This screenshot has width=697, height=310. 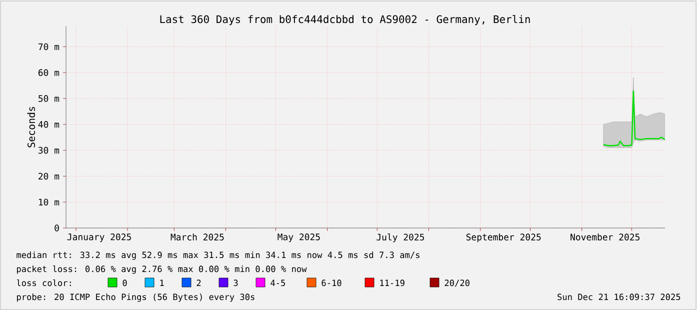 I want to click on x-tick-label: July 2025, so click(x=400, y=238).